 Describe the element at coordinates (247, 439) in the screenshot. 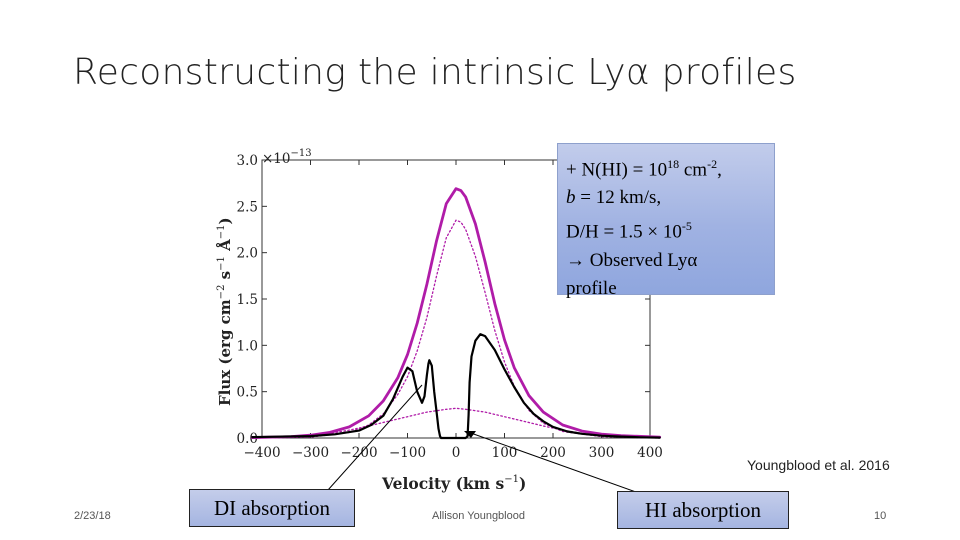

I see `y-tick-label: 0.0` at that location.